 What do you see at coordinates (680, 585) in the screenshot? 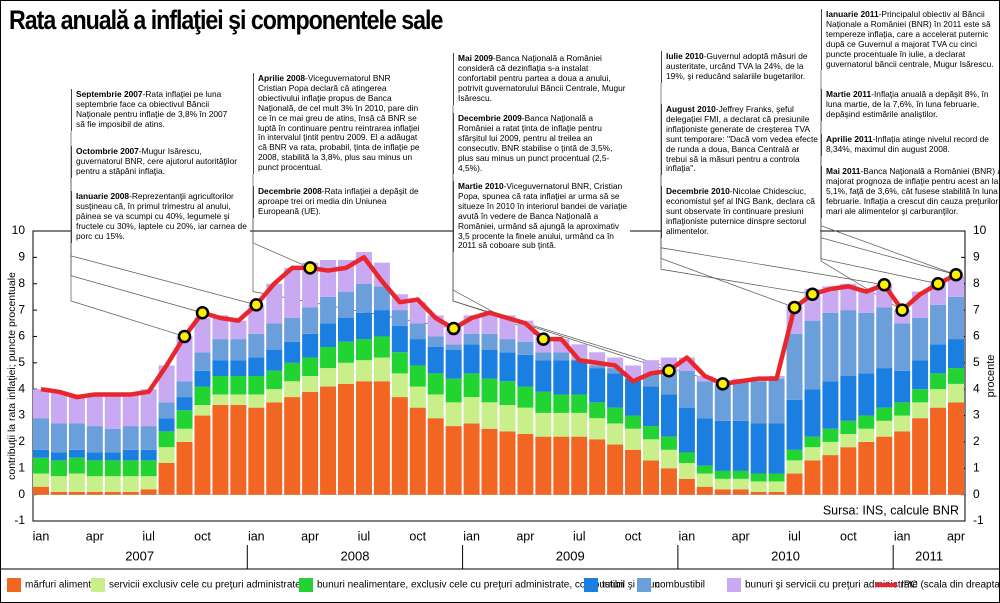
I see `legend-label: combustibil` at bounding box center [680, 585].